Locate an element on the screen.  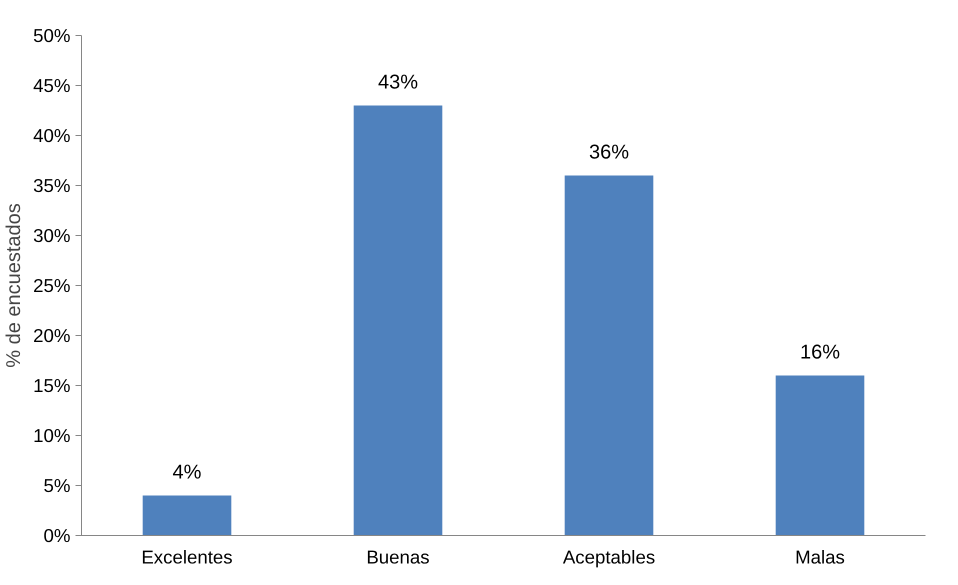
y-tick-label: 45% is located at coordinates (52, 85).